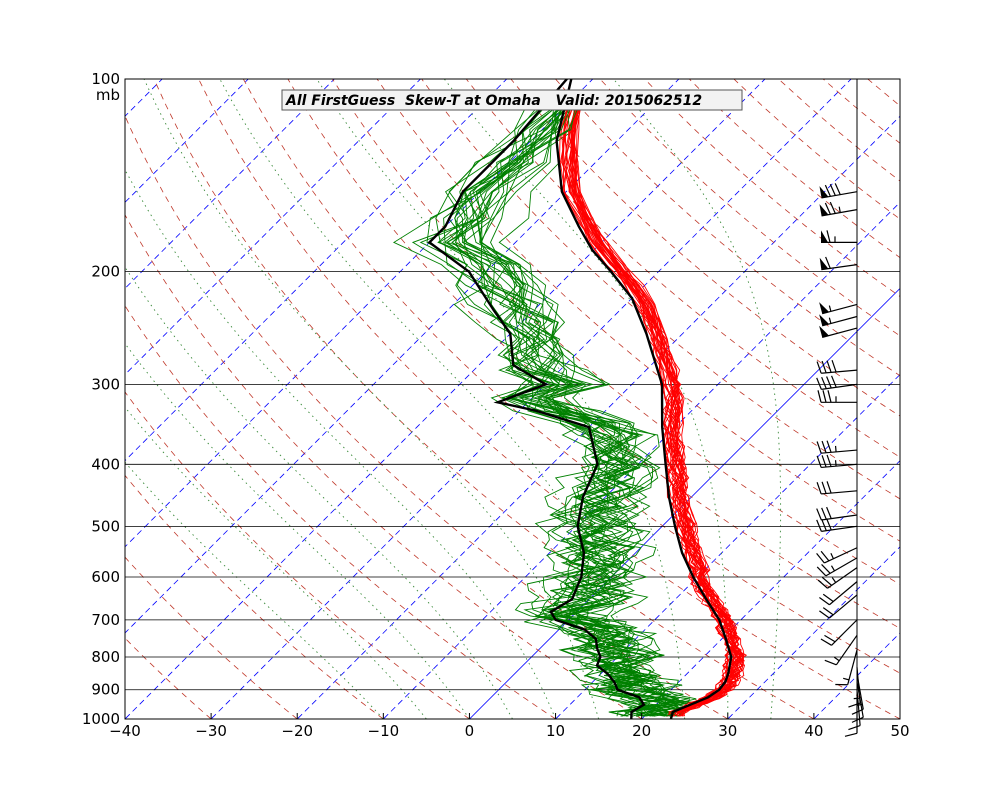  What do you see at coordinates (108, 95) in the screenshot?
I see `pressure-unit-label: mb` at bounding box center [108, 95].